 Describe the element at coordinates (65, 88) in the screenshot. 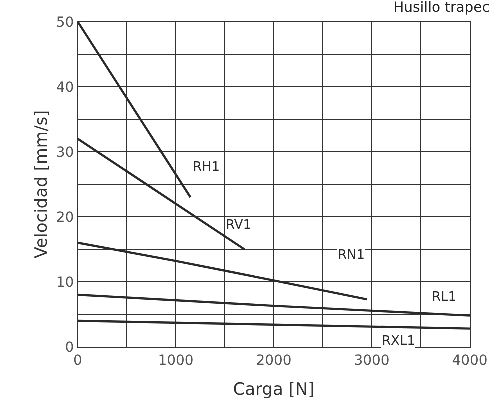

I see `y-tick-label: 40` at that location.